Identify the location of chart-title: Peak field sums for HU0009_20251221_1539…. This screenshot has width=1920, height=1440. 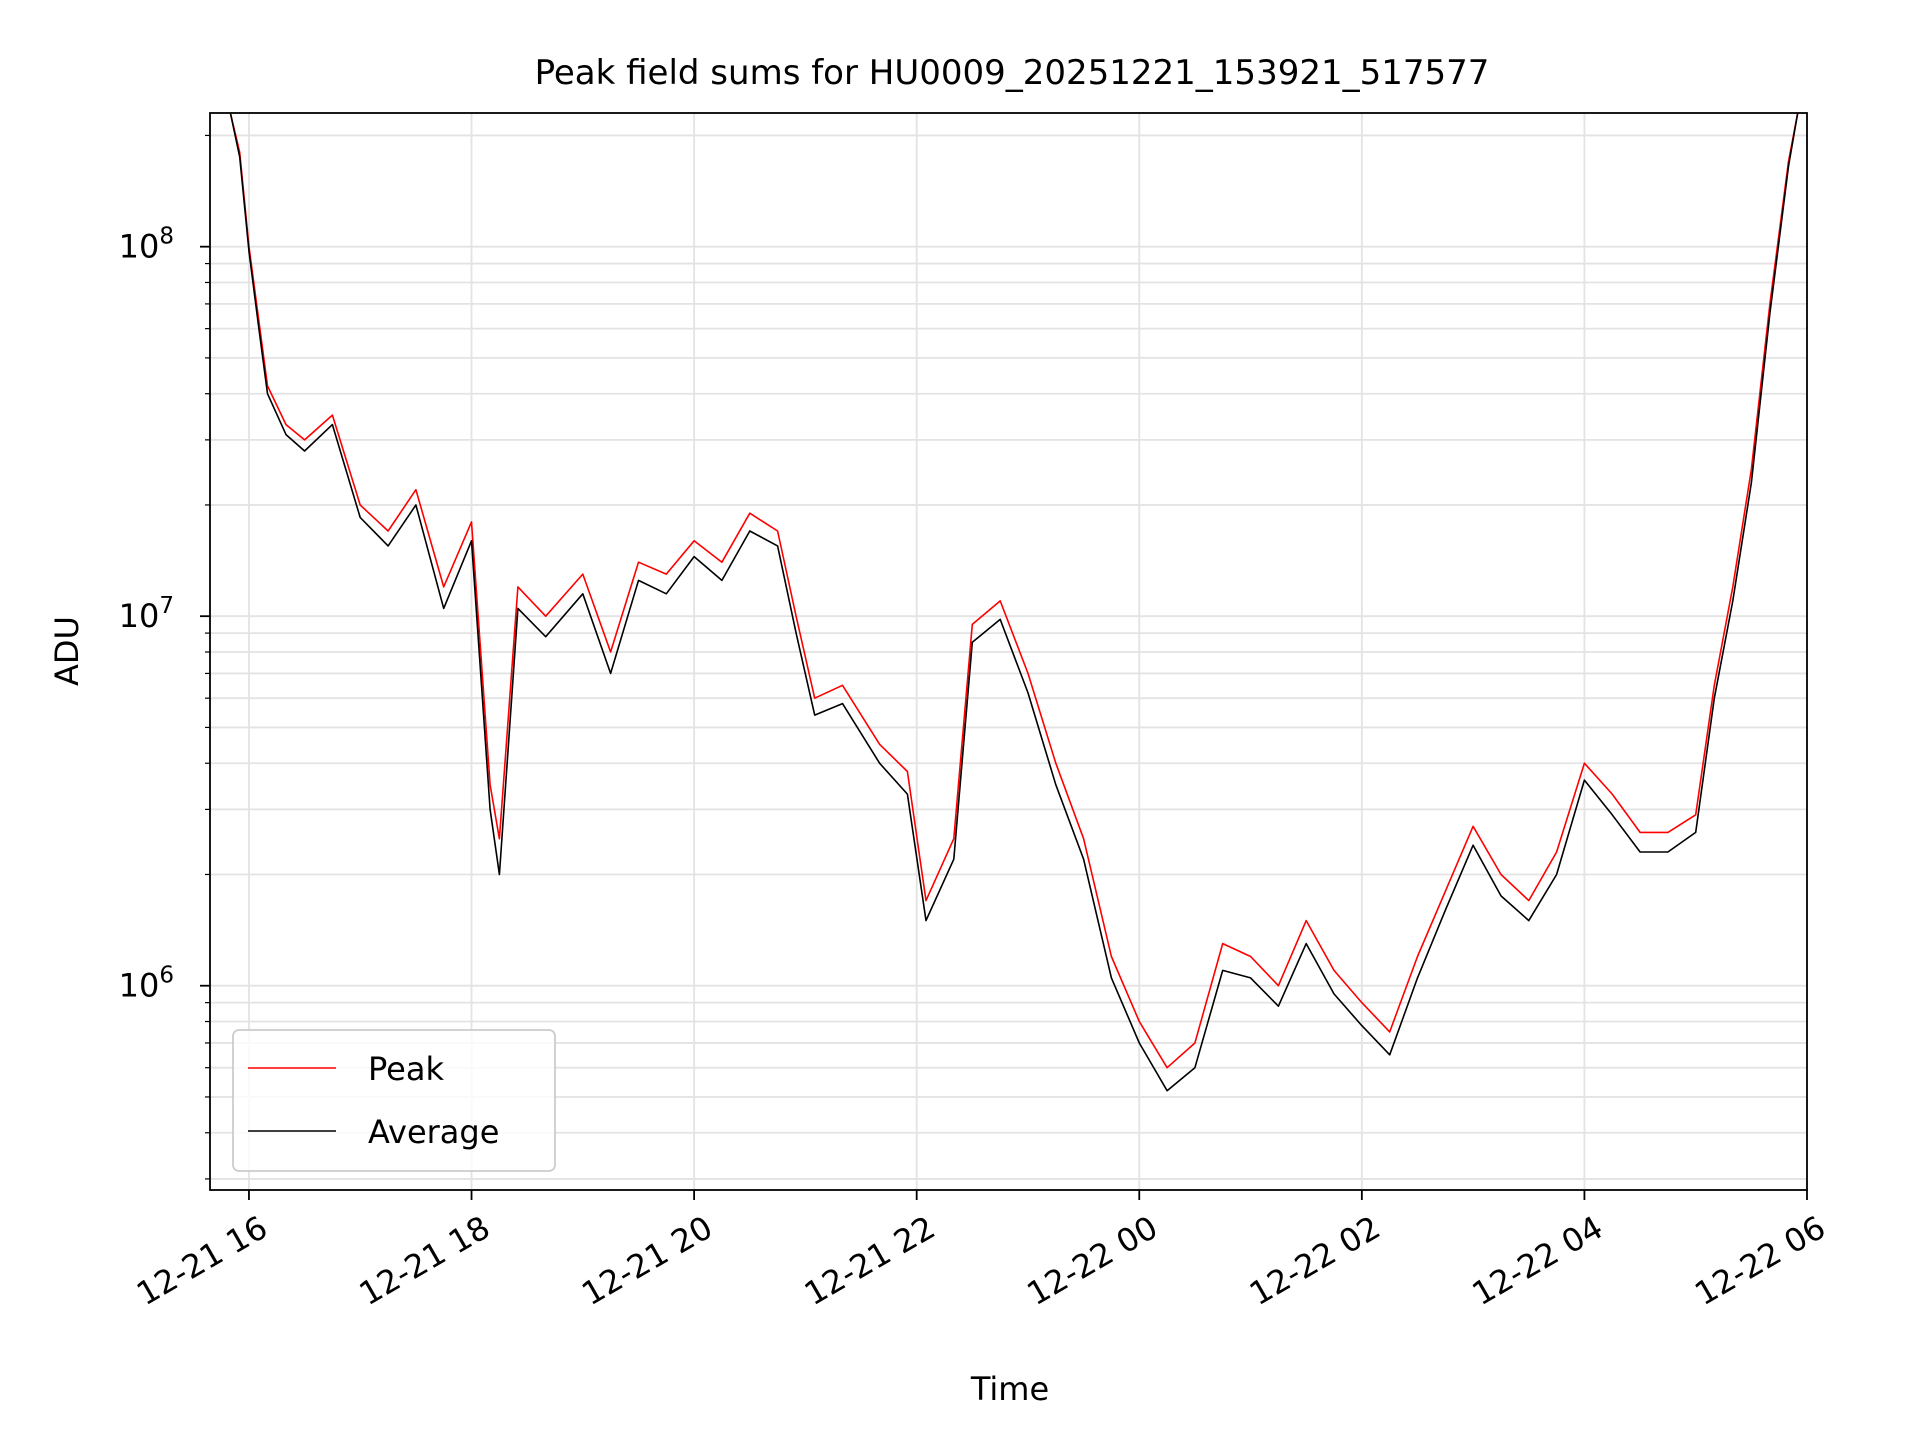
(1012, 73).